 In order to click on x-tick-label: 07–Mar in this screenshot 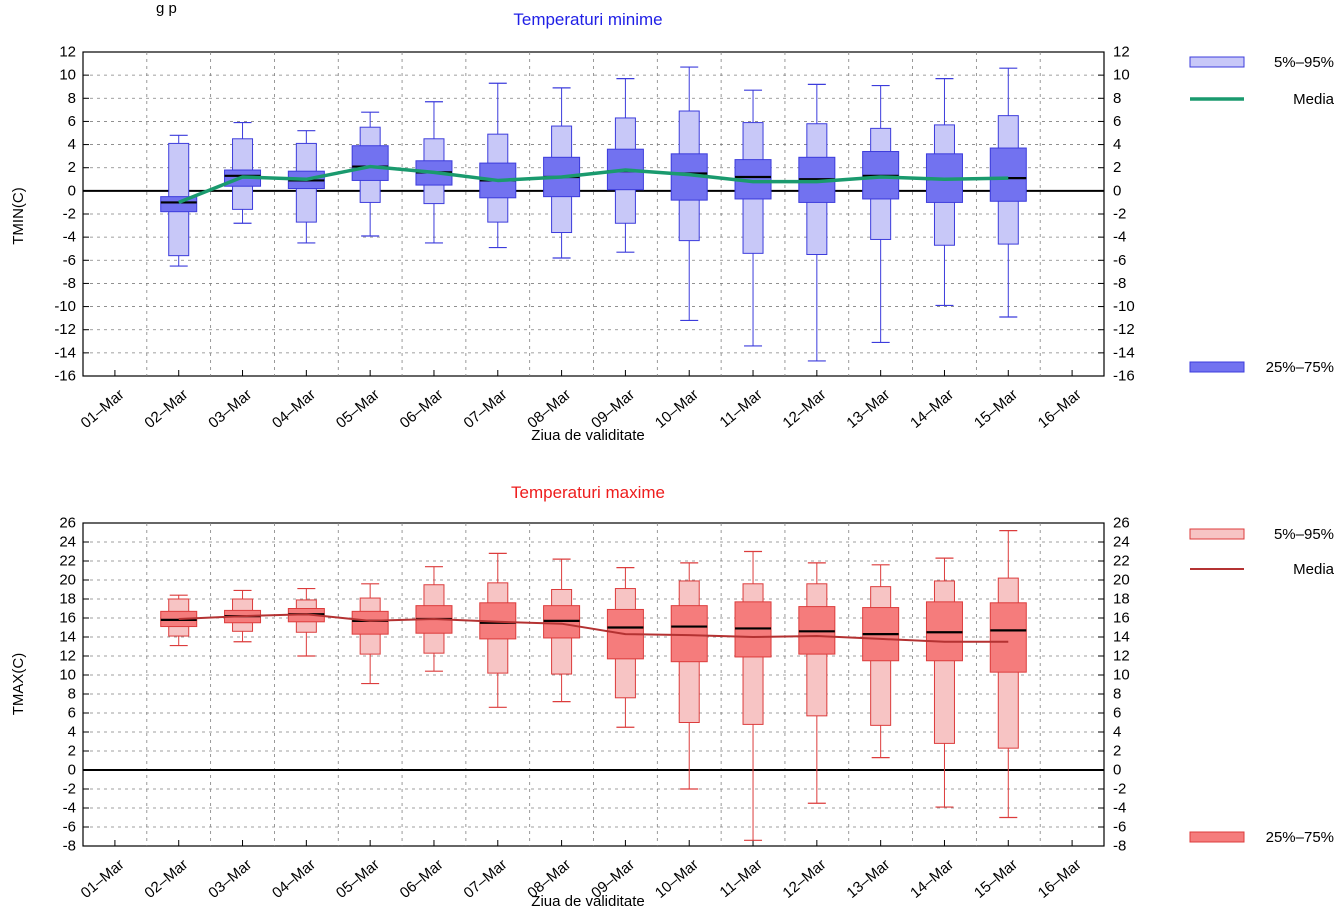, I will do `click(485, 879)`.